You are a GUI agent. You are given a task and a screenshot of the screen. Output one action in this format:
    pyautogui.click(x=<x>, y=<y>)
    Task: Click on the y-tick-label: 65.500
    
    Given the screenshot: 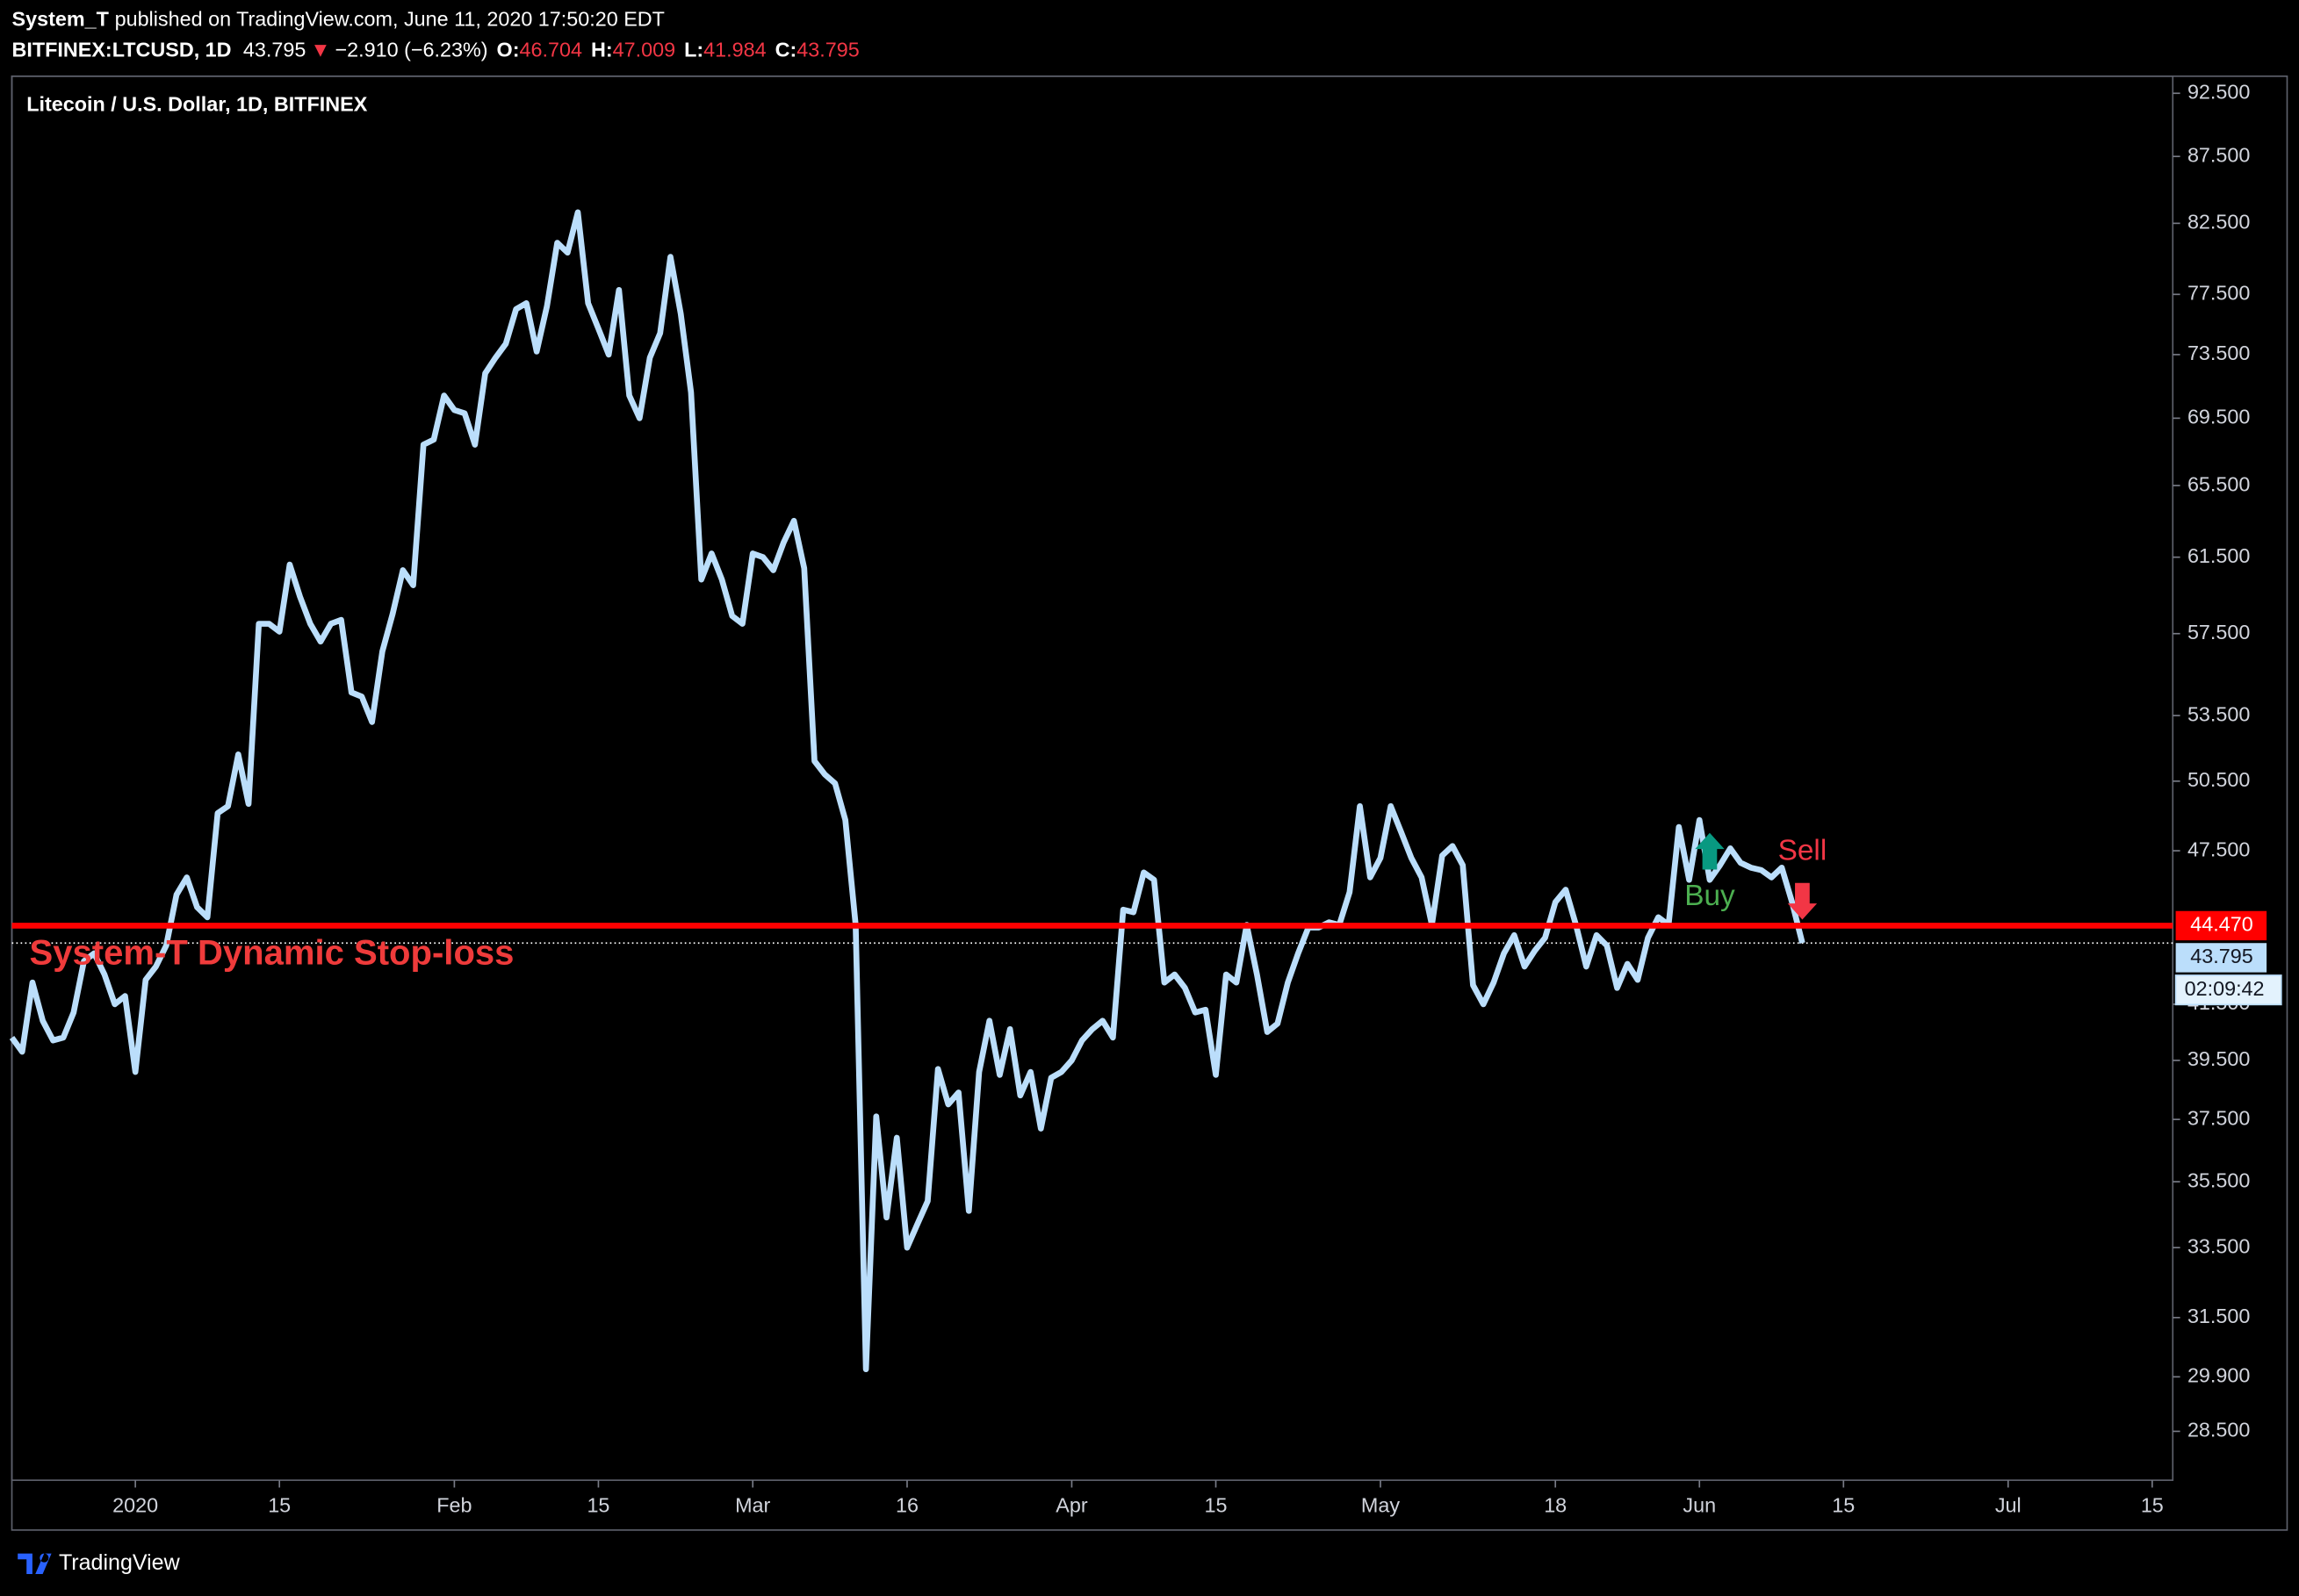 What is the action you would take?
    pyautogui.click(x=2218, y=484)
    